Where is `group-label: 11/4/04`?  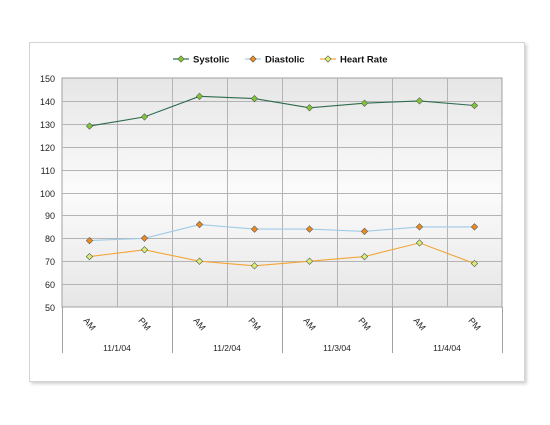 group-label: 11/4/04 is located at coordinates (447, 348).